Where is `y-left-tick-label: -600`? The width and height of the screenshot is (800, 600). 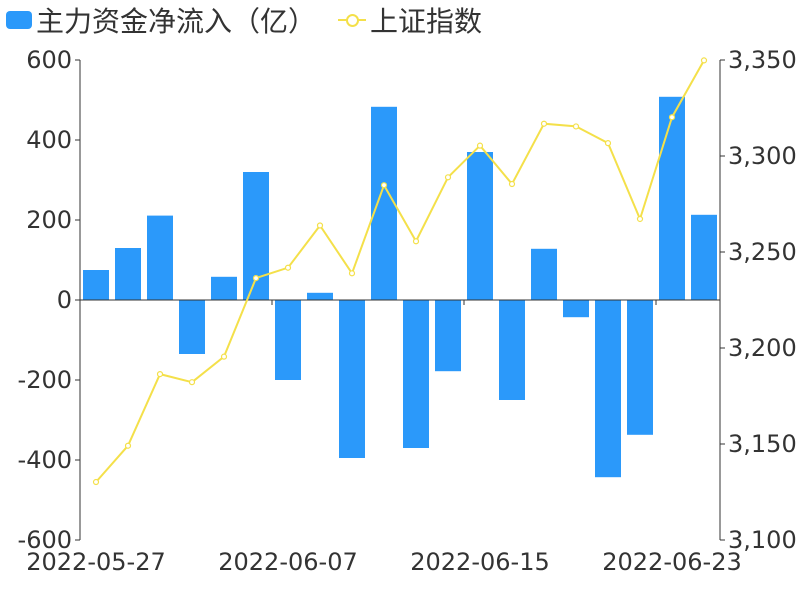 y-left-tick-label: -600 is located at coordinates (45, 540).